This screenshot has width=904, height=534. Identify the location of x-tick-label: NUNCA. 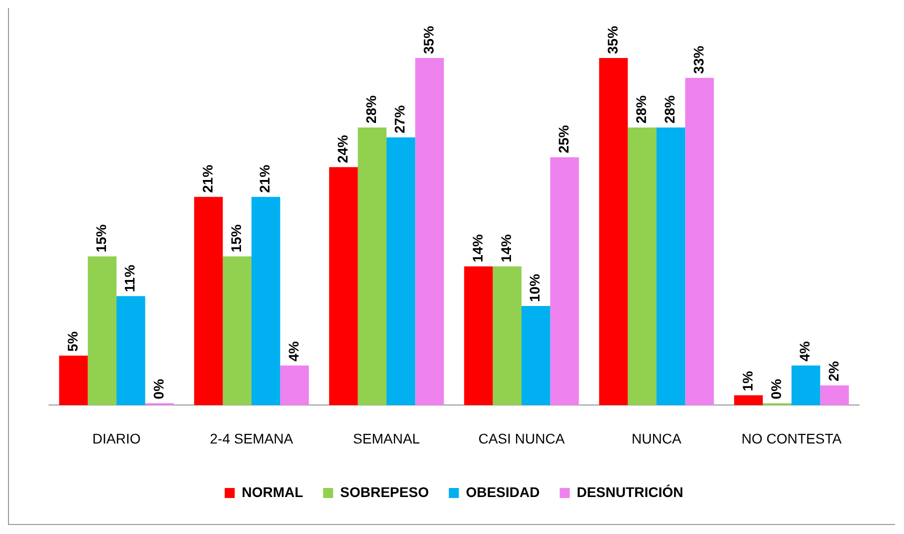
(657, 438).